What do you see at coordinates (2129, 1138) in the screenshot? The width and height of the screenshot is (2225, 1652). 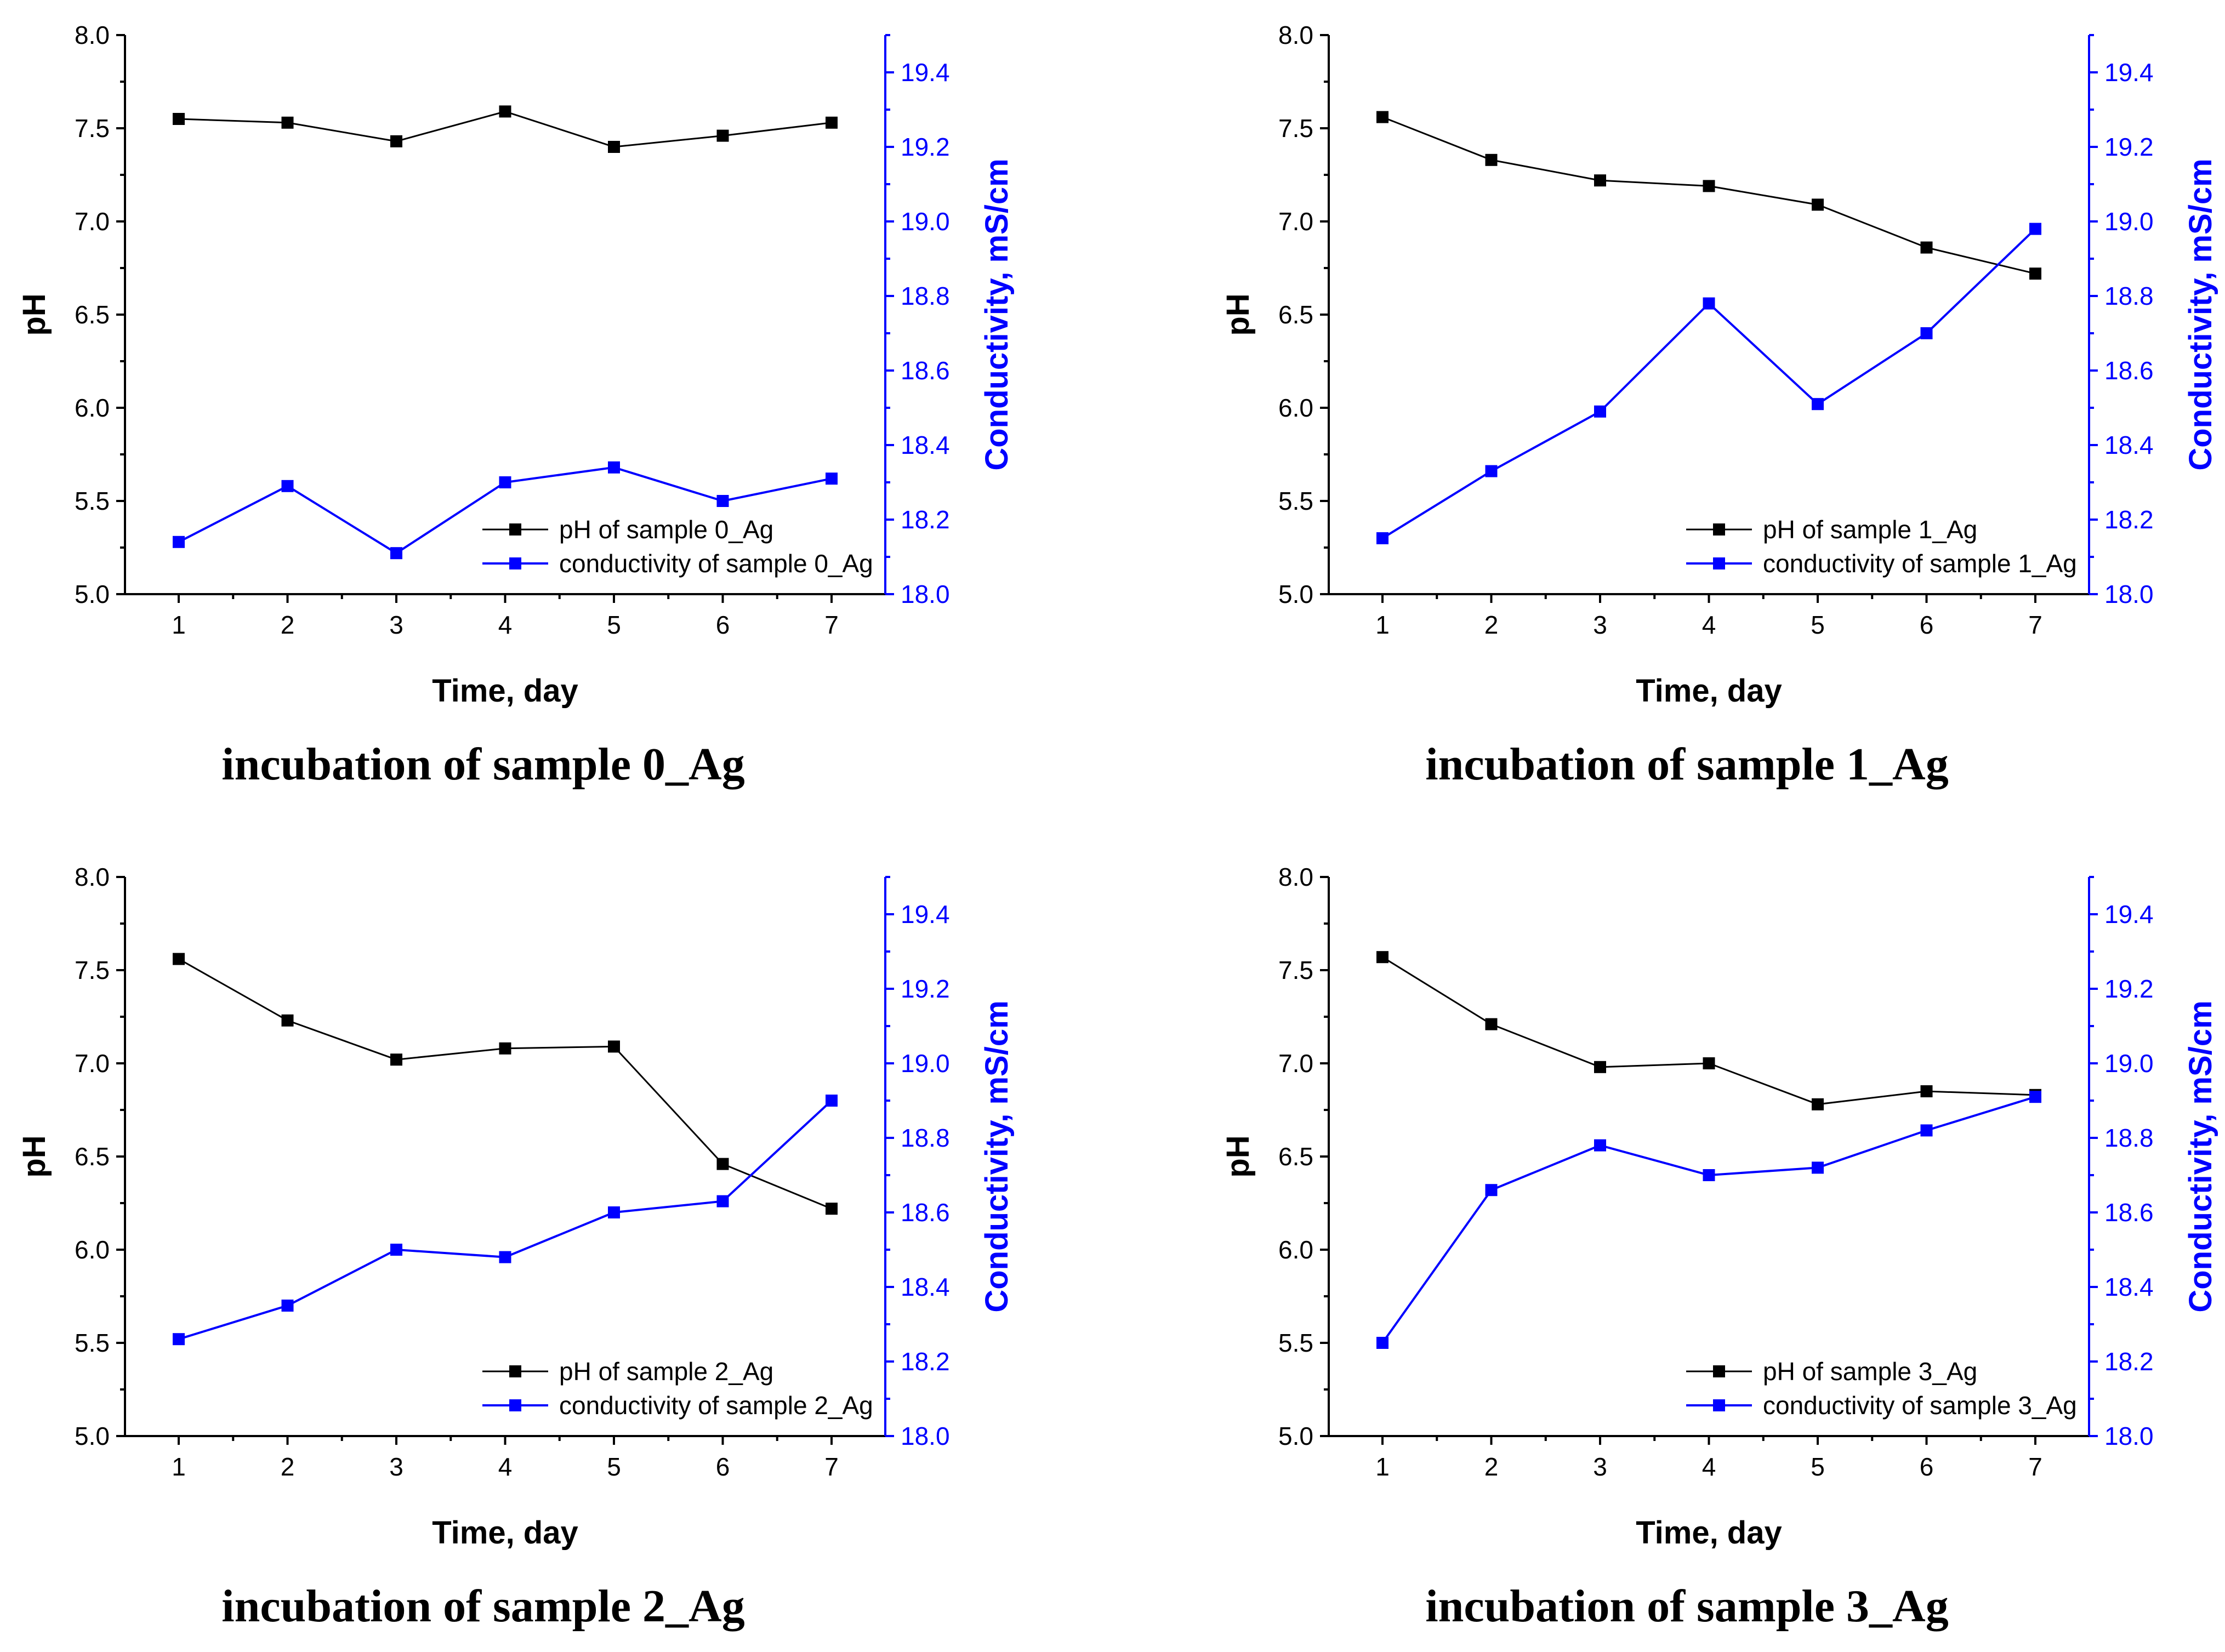 I see `y2-tick-label: 18.8` at bounding box center [2129, 1138].